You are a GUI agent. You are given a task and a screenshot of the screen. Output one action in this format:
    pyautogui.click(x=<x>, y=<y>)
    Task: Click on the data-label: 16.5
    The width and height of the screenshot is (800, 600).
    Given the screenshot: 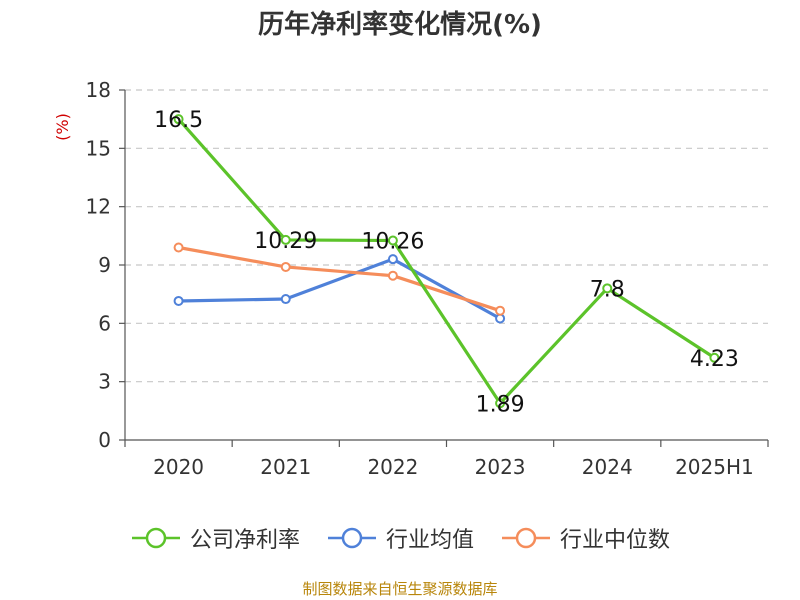 What is the action you would take?
    pyautogui.click(x=178, y=120)
    